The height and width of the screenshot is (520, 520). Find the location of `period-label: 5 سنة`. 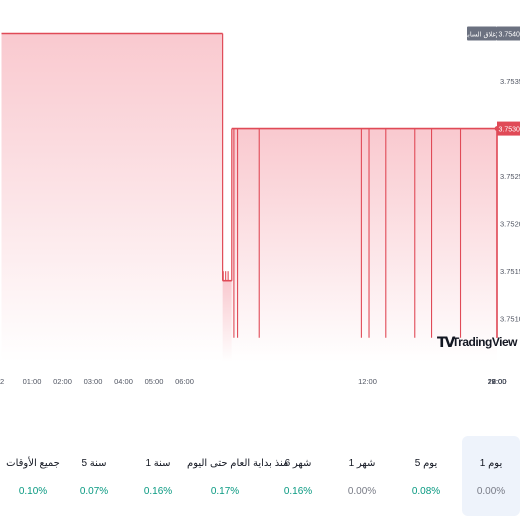

period-label: 5 سنة is located at coordinates (94, 463).